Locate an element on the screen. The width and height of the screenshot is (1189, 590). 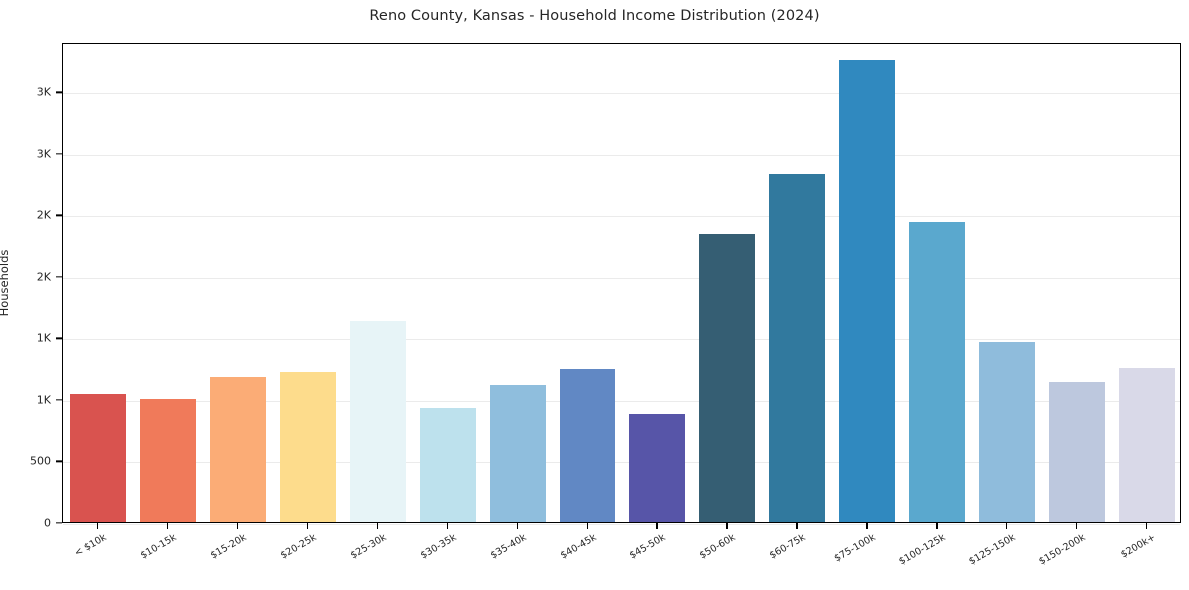
x-tick-label: $60-75k is located at coordinates (788, 547).